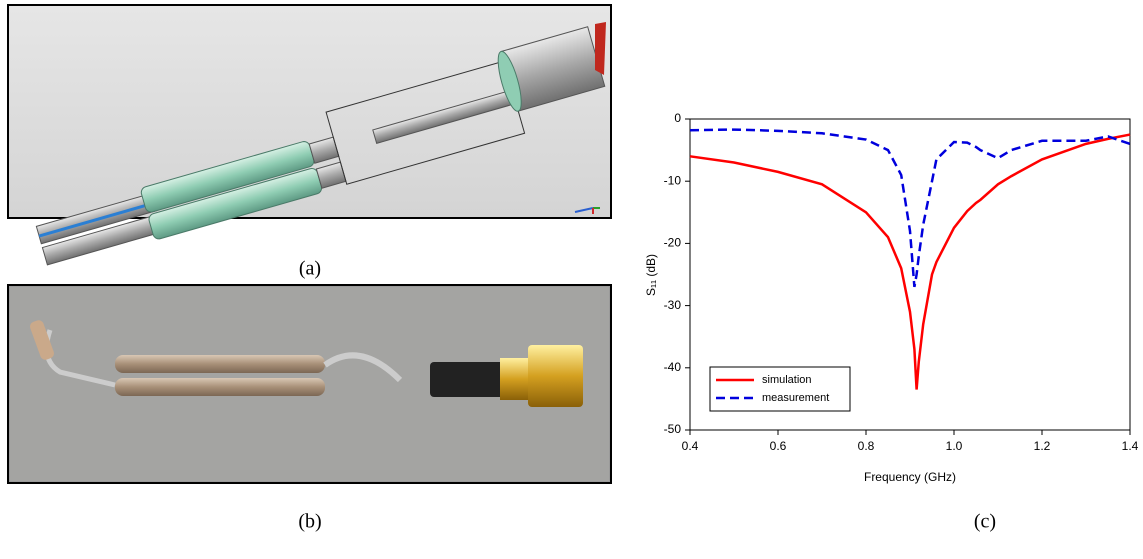 Image resolution: width=1143 pixels, height=559 pixels. What do you see at coordinates (677, 118) in the screenshot?
I see `y-tick-label: 0` at bounding box center [677, 118].